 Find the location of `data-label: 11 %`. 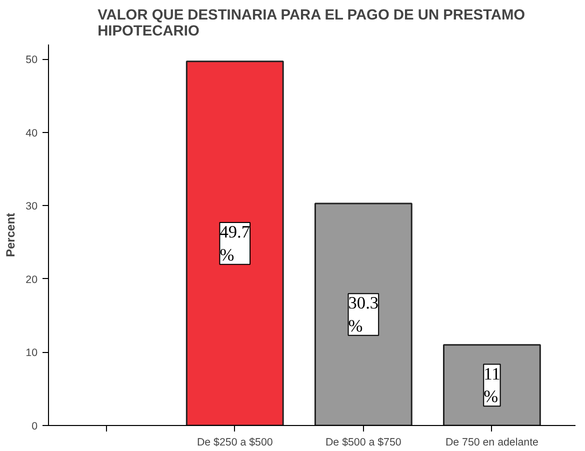

data-label: 11 % is located at coordinates (492, 385).